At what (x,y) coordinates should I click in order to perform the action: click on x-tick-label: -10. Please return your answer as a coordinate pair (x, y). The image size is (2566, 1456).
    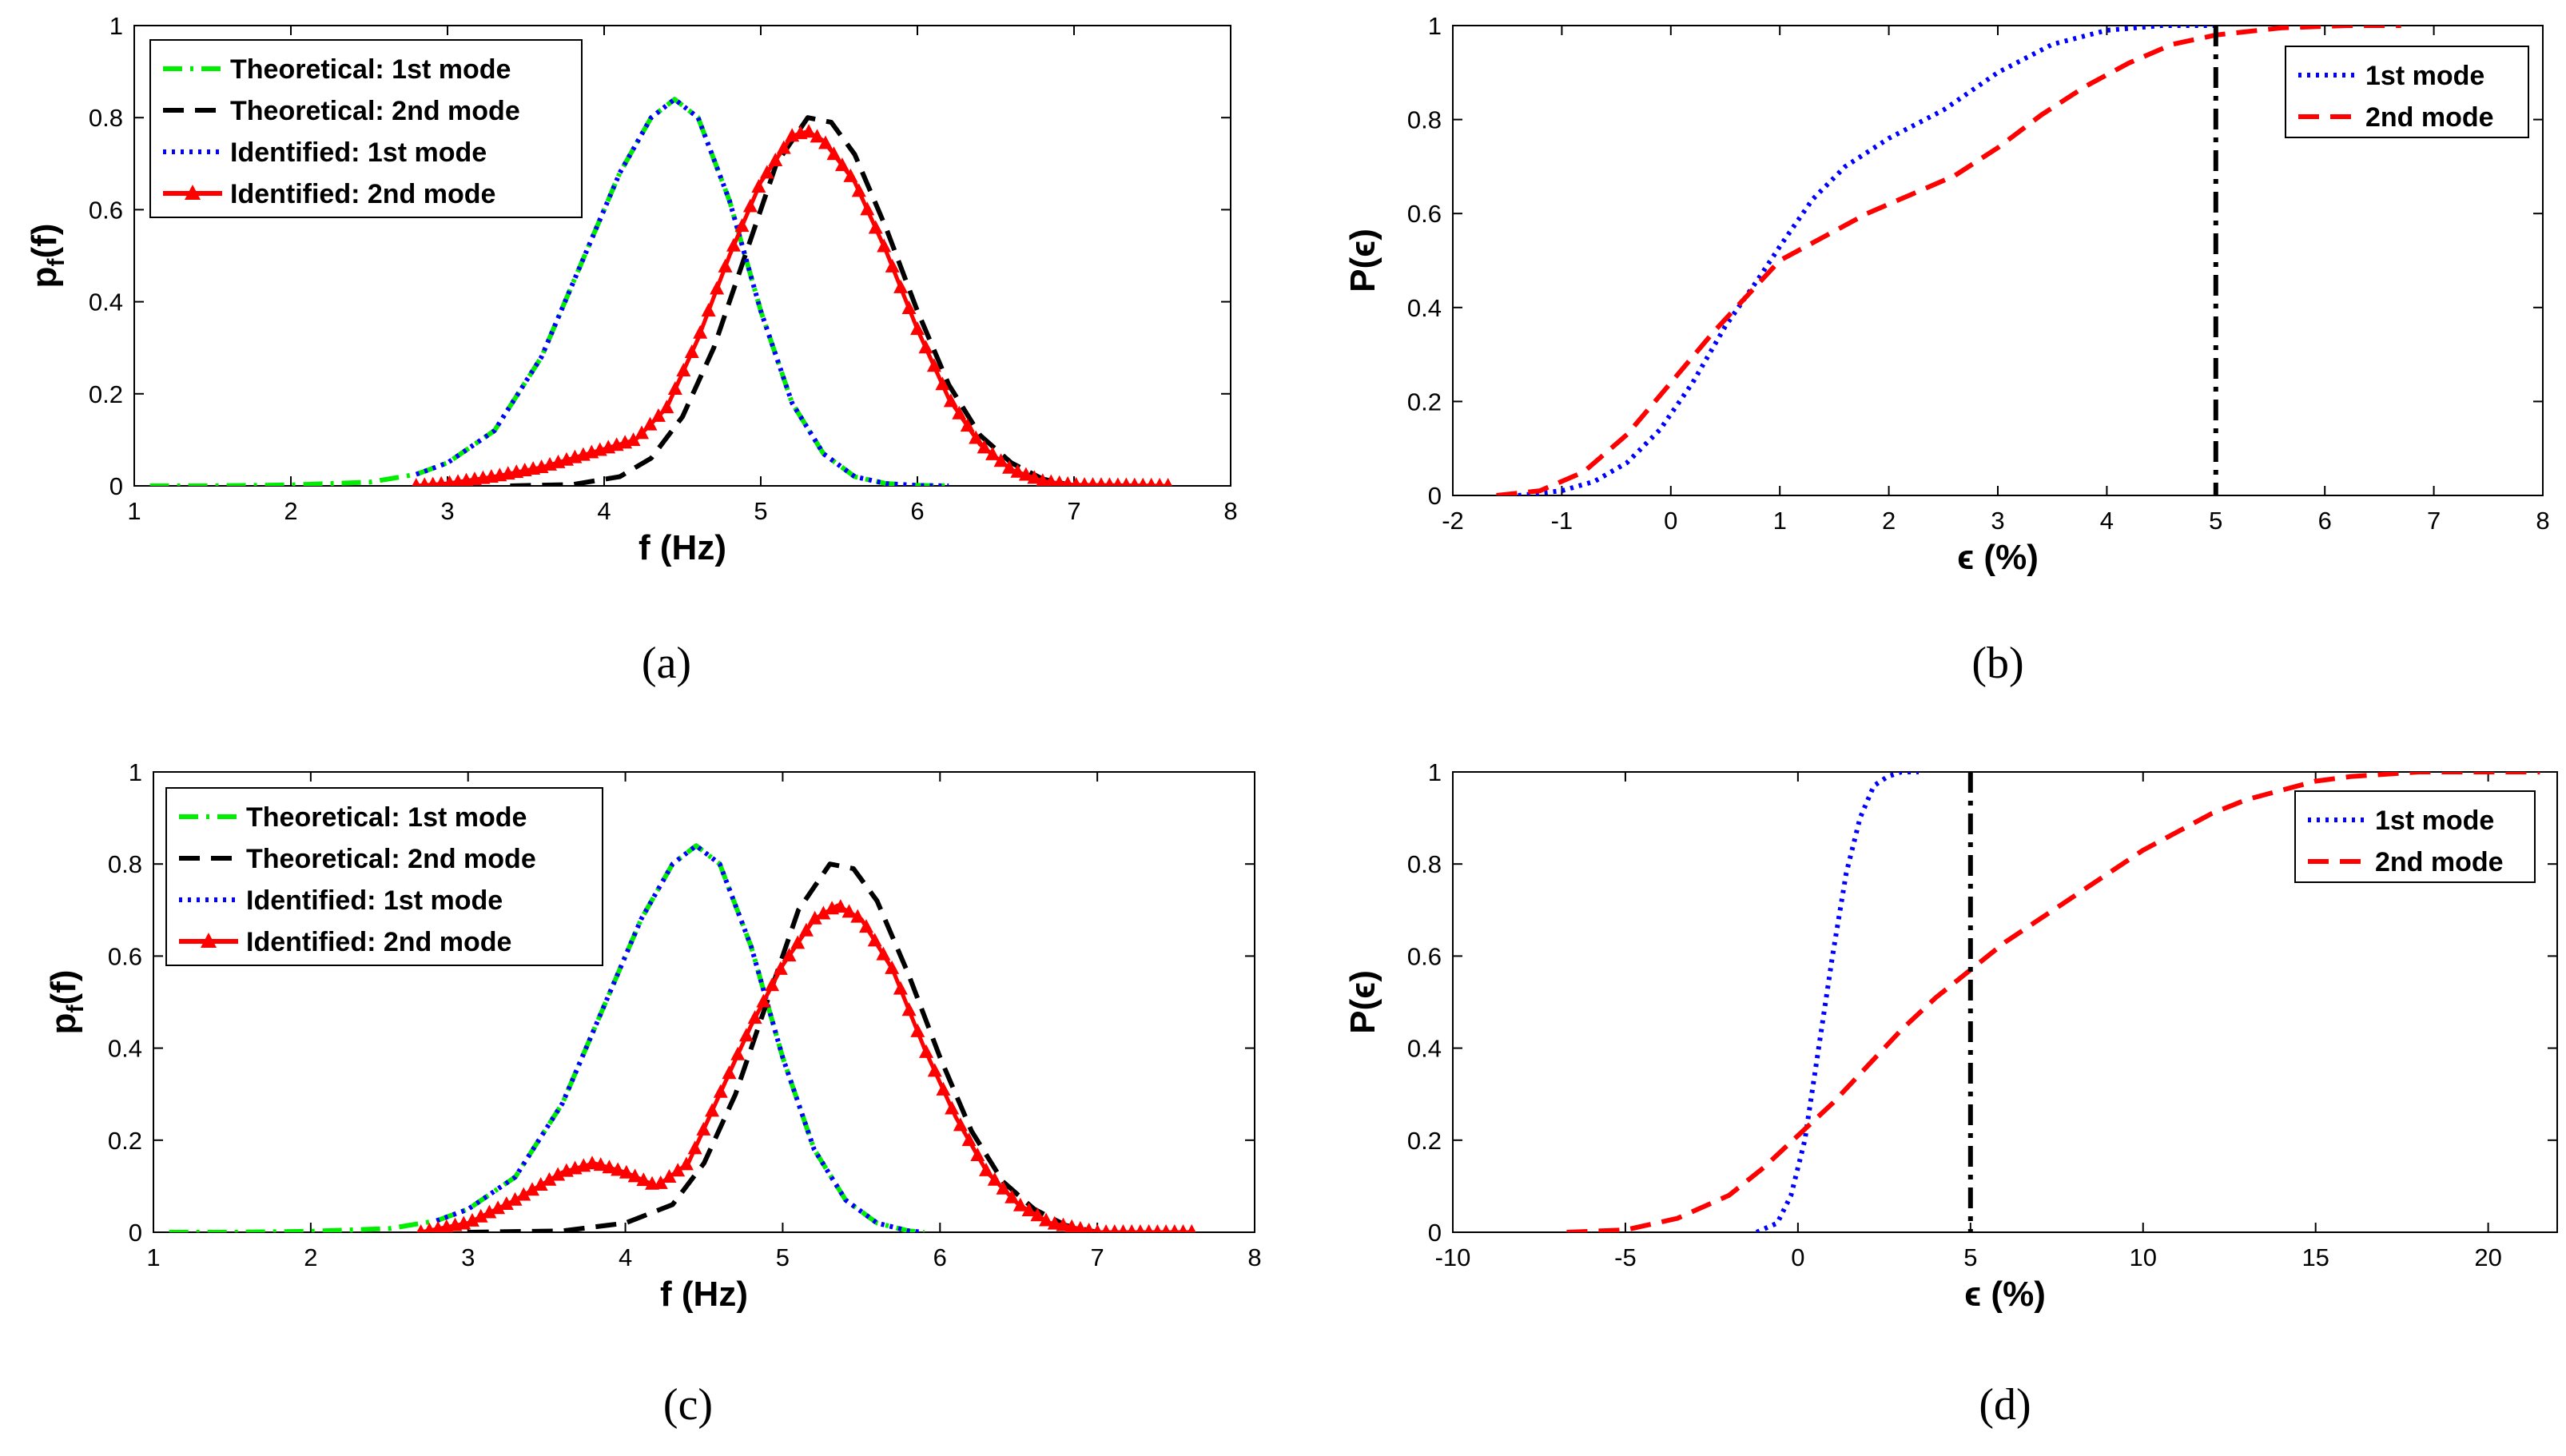
    Looking at the image, I should click on (1453, 1257).